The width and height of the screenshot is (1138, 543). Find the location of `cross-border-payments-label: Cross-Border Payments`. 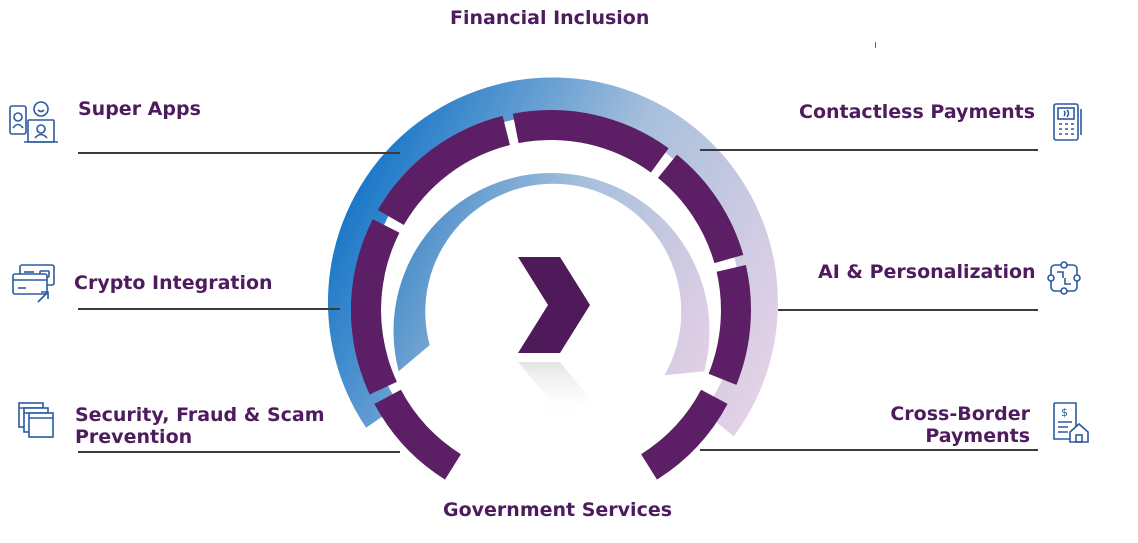

cross-border-payments-label: Cross-Border Payments is located at coordinates (960, 425).